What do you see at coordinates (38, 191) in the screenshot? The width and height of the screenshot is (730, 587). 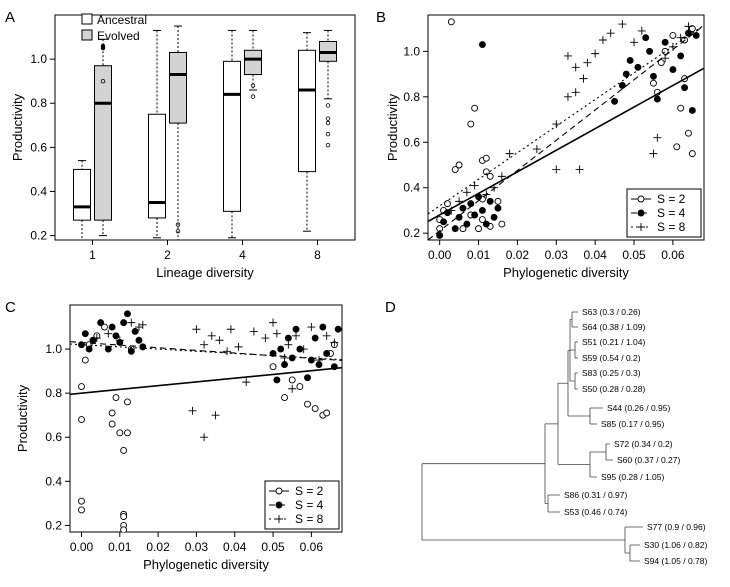 I see `y-tick-label: 0.4` at bounding box center [38, 191].